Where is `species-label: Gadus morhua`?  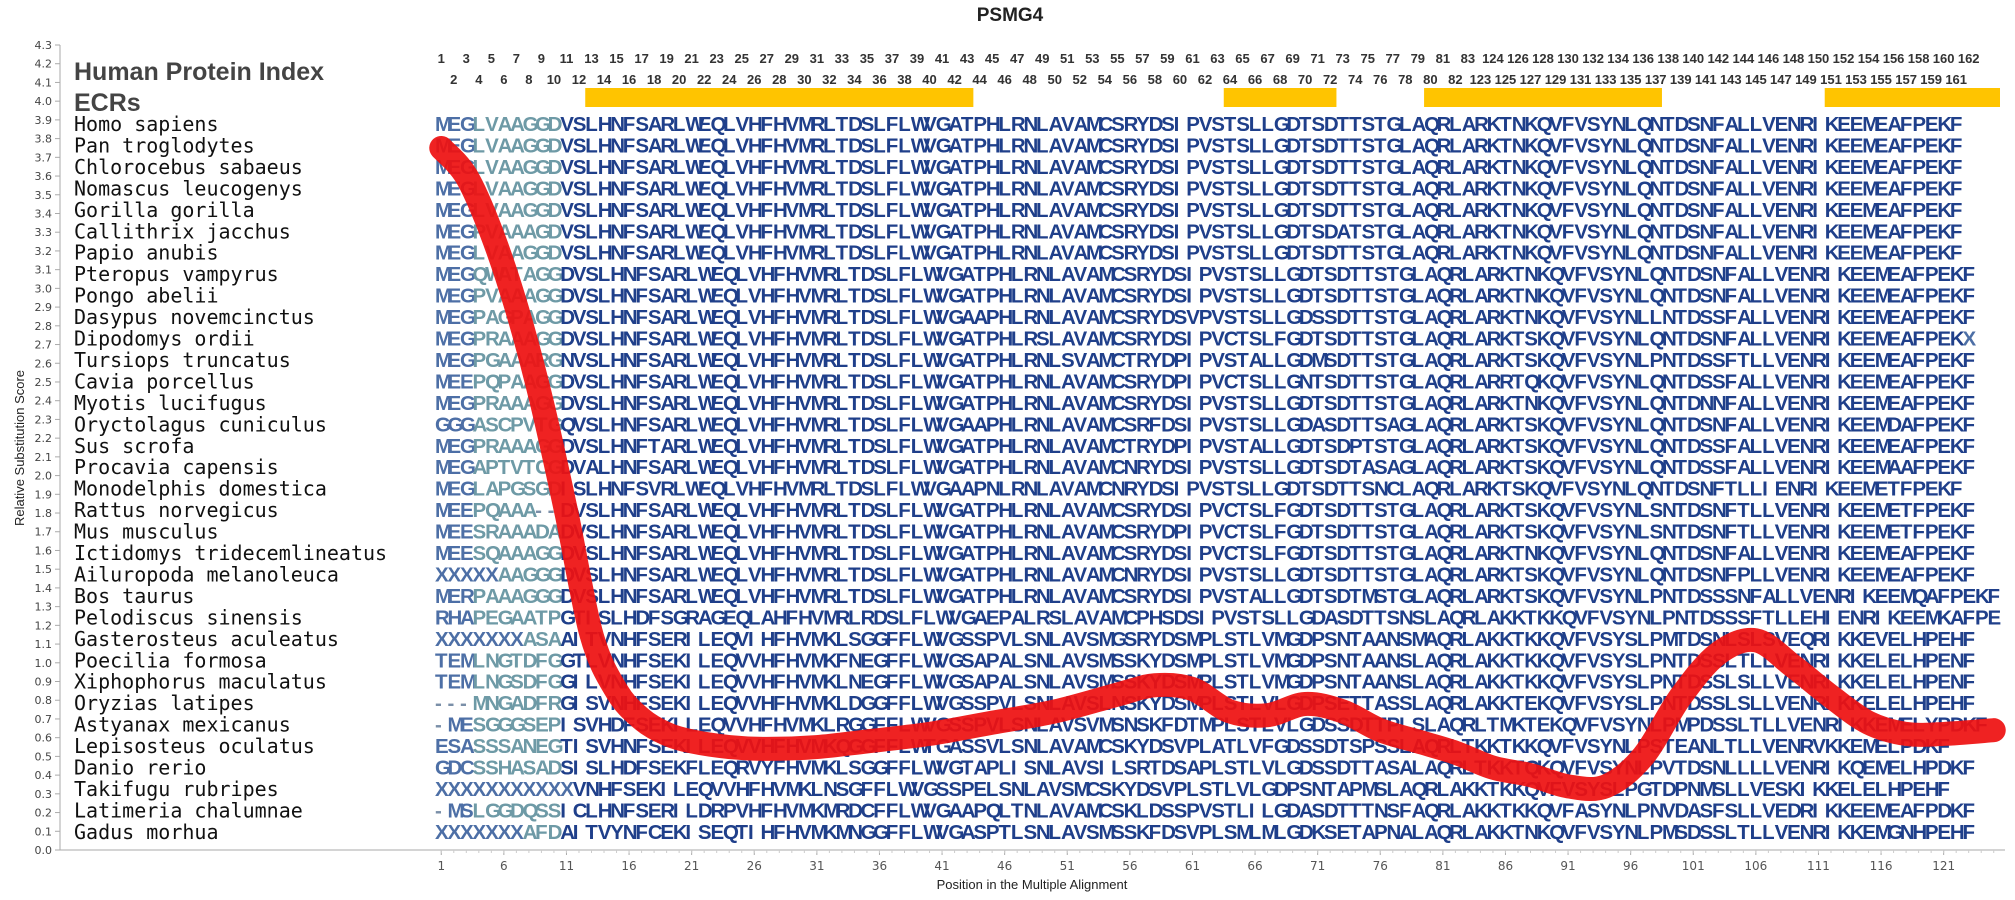 species-label: Gadus morhua is located at coordinates (146, 832).